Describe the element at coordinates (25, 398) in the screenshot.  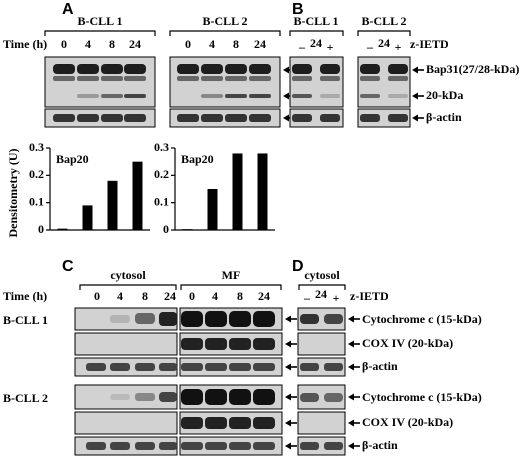
I see `patient-label: B-CLL 2` at that location.